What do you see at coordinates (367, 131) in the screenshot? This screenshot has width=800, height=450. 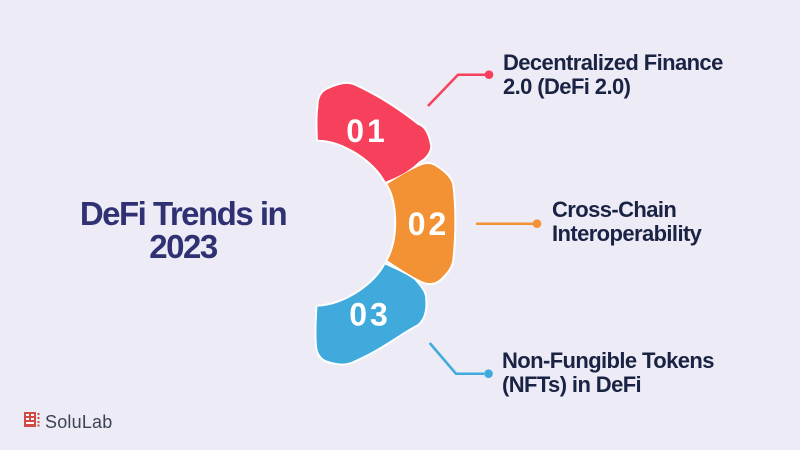 I see `svg-text: 01` at bounding box center [367, 131].